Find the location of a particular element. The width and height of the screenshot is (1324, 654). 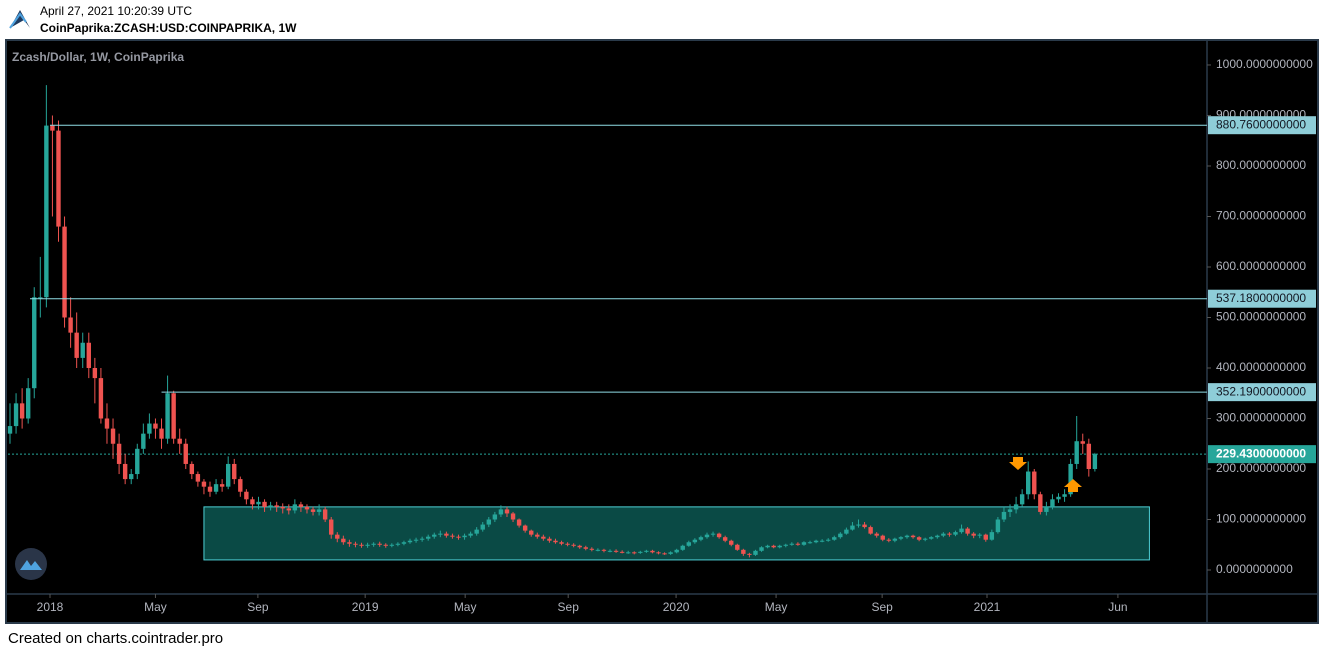

arrow-up is located at coordinates (1073, 485).